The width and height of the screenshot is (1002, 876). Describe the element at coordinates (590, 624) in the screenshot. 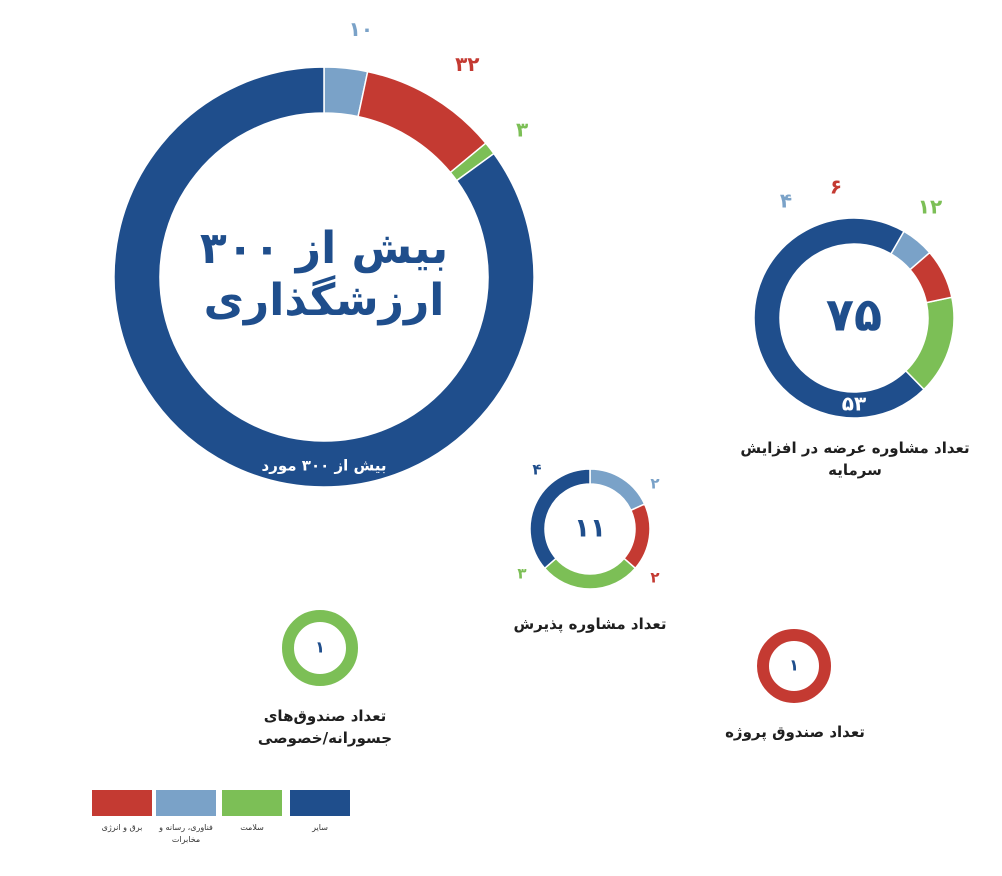

I see `caption-admission: تعداد مشاوره پذیرش` at that location.